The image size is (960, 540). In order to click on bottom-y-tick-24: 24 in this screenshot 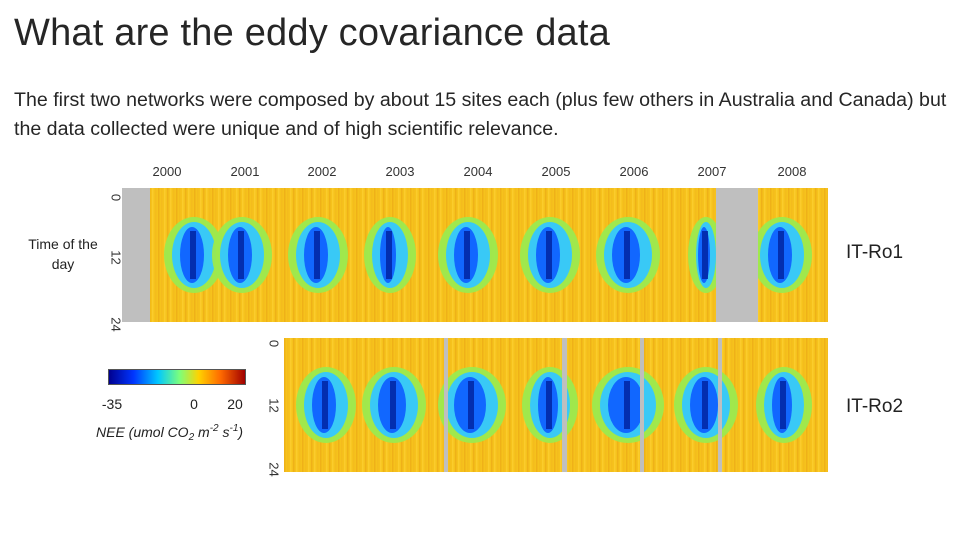, I will do `click(274, 469)`.